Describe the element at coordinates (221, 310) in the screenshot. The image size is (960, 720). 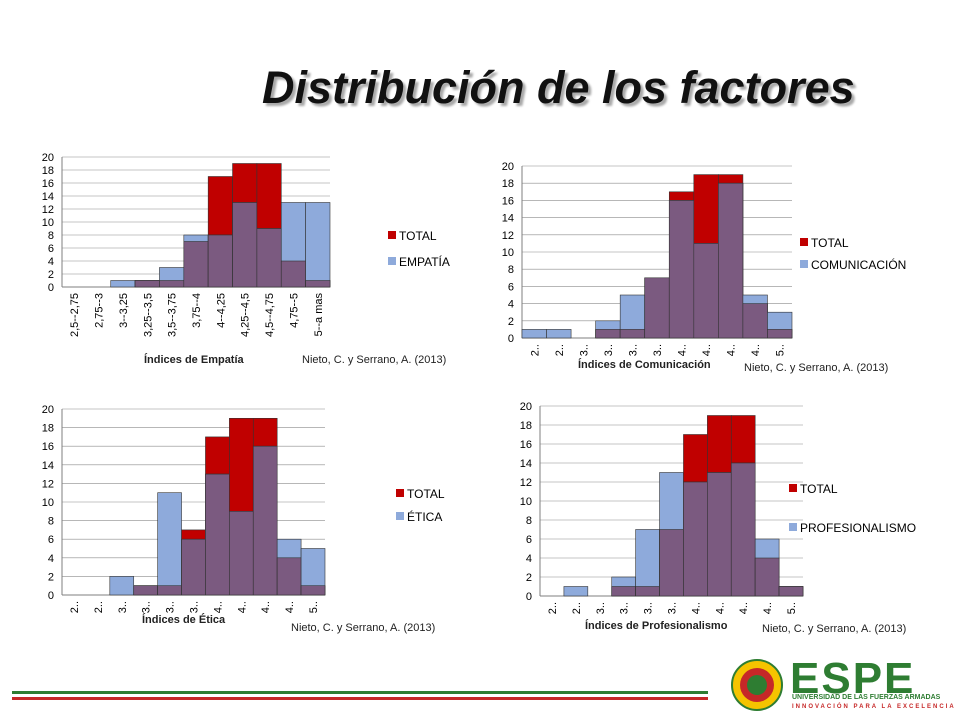
I see `x-tick-label: 4--4,25` at that location.